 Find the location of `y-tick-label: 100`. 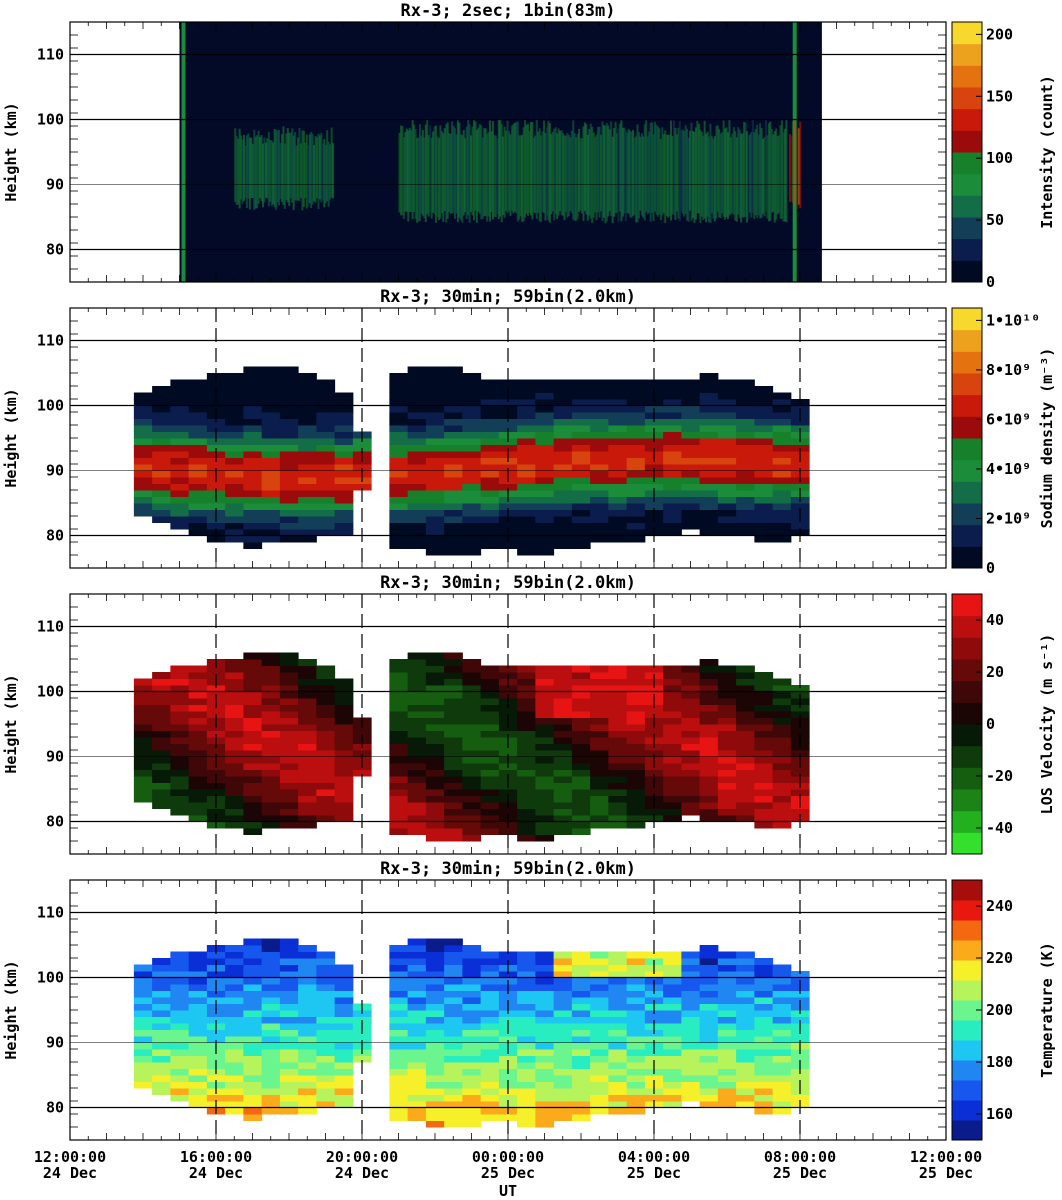

y-tick-label: 100 is located at coordinates (50, 406).